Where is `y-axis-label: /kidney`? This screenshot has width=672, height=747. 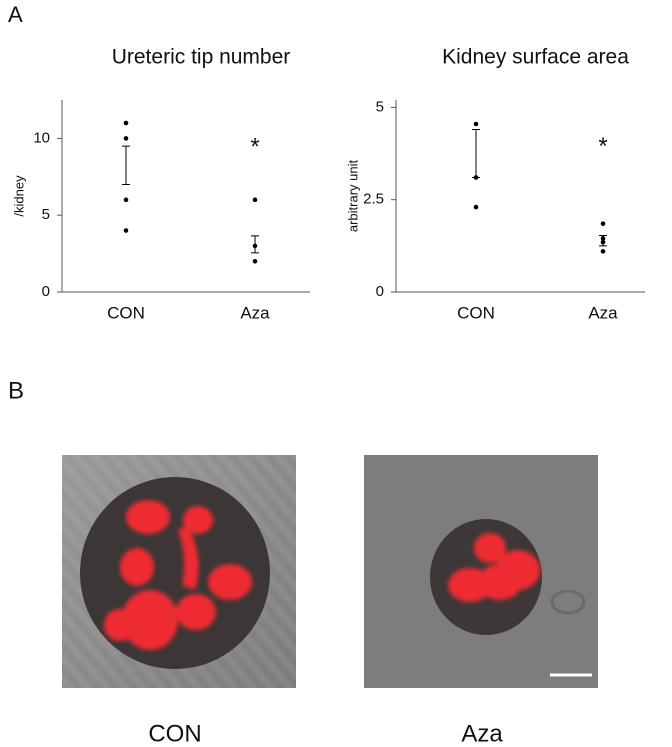
y-axis-label: /kidney is located at coordinates (18, 196).